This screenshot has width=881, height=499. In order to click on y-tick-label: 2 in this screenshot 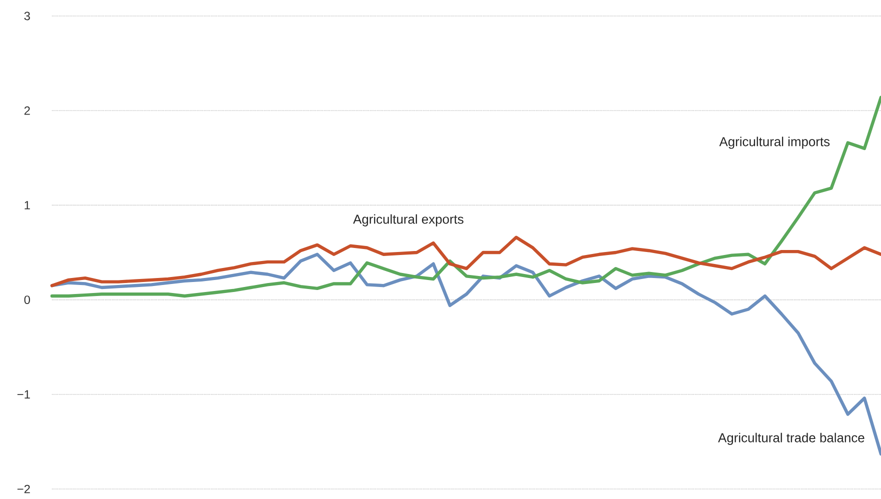, I will do `click(27, 110)`.